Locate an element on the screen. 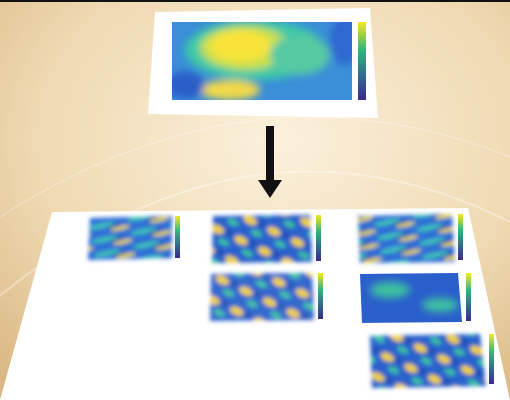 This screenshot has width=510, height=400. top-figure is located at coordinates (263, 63).